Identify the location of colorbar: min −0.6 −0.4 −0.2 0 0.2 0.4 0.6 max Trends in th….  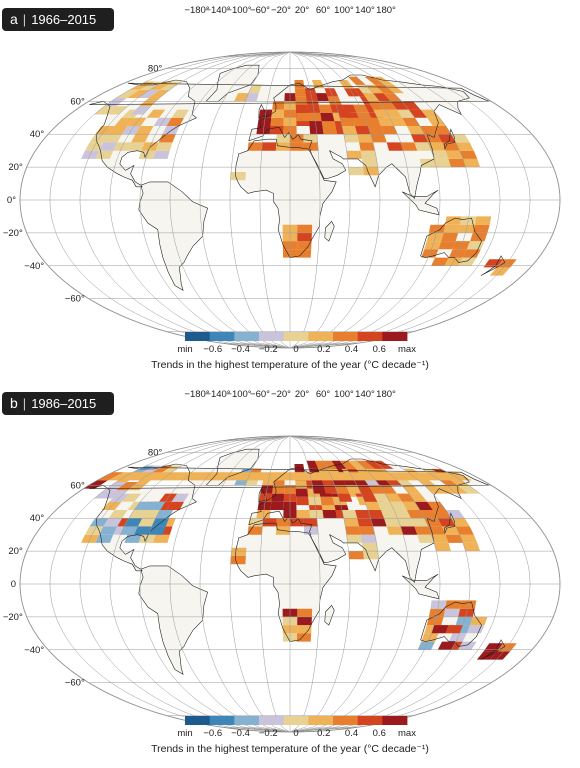
(290, 351).